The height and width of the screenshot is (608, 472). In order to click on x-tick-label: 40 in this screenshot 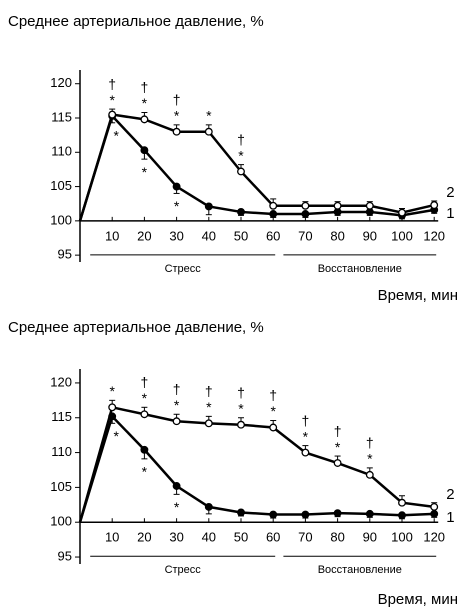, I will do `click(209, 235)`.